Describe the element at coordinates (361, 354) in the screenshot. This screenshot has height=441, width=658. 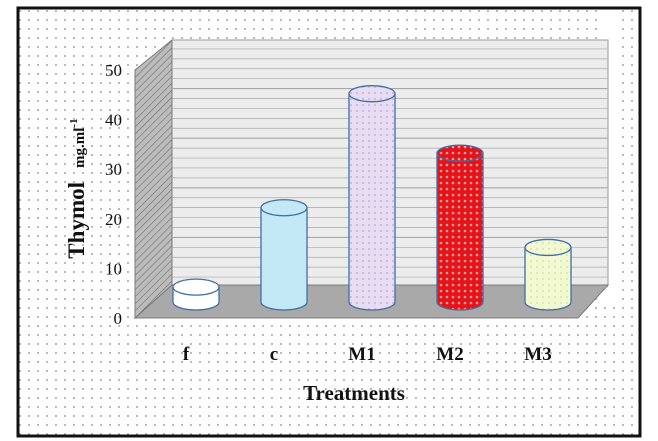
I see `x-category-label: M1` at that location.